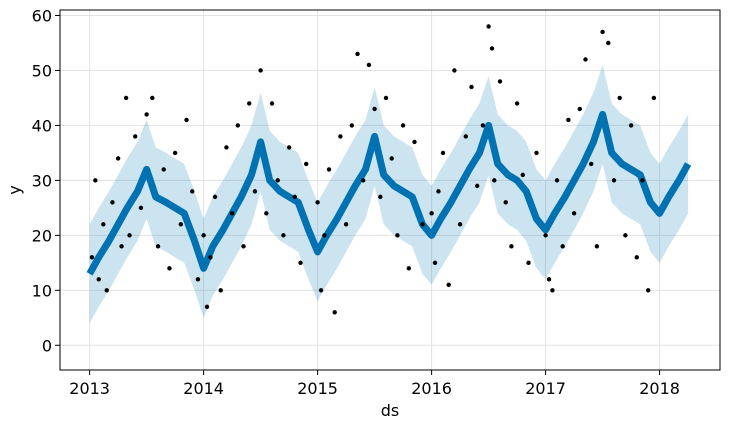  Describe the element at coordinates (203, 388) in the screenshot. I see `x-tick-label: 2014` at that location.